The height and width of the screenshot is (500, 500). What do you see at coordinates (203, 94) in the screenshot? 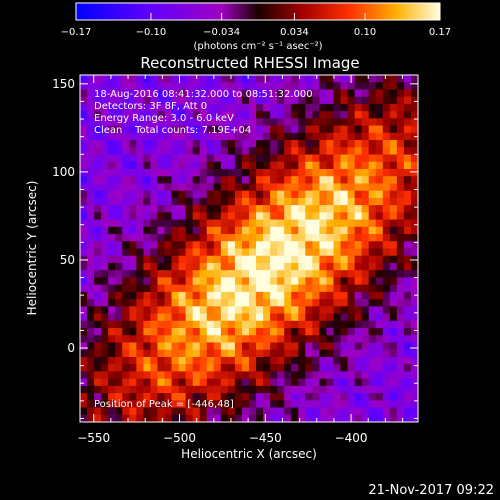
I see `info-line-time: 18-Aug-2016 08:41:32.000 to 08:51:32.000` at bounding box center [203, 94].